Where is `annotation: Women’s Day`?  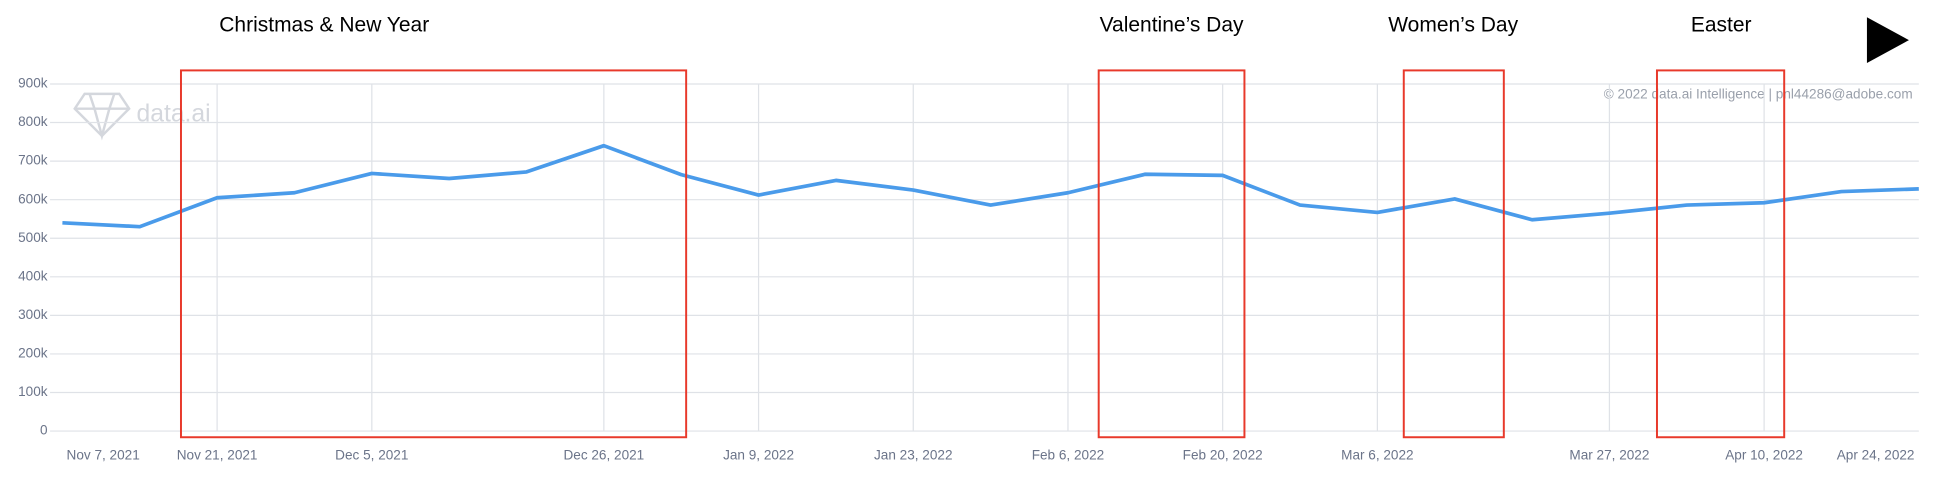 annotation: Women’s Day is located at coordinates (1453, 24).